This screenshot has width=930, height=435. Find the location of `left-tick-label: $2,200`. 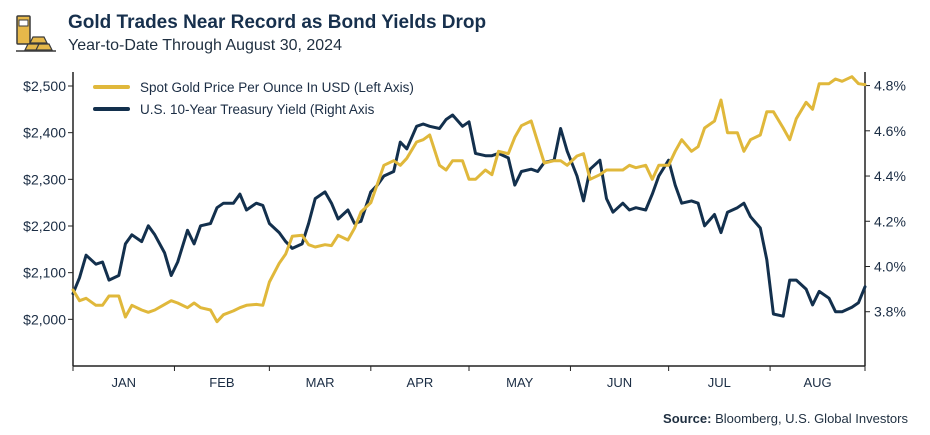

left-tick-label: $2,200 is located at coordinates (44, 226).